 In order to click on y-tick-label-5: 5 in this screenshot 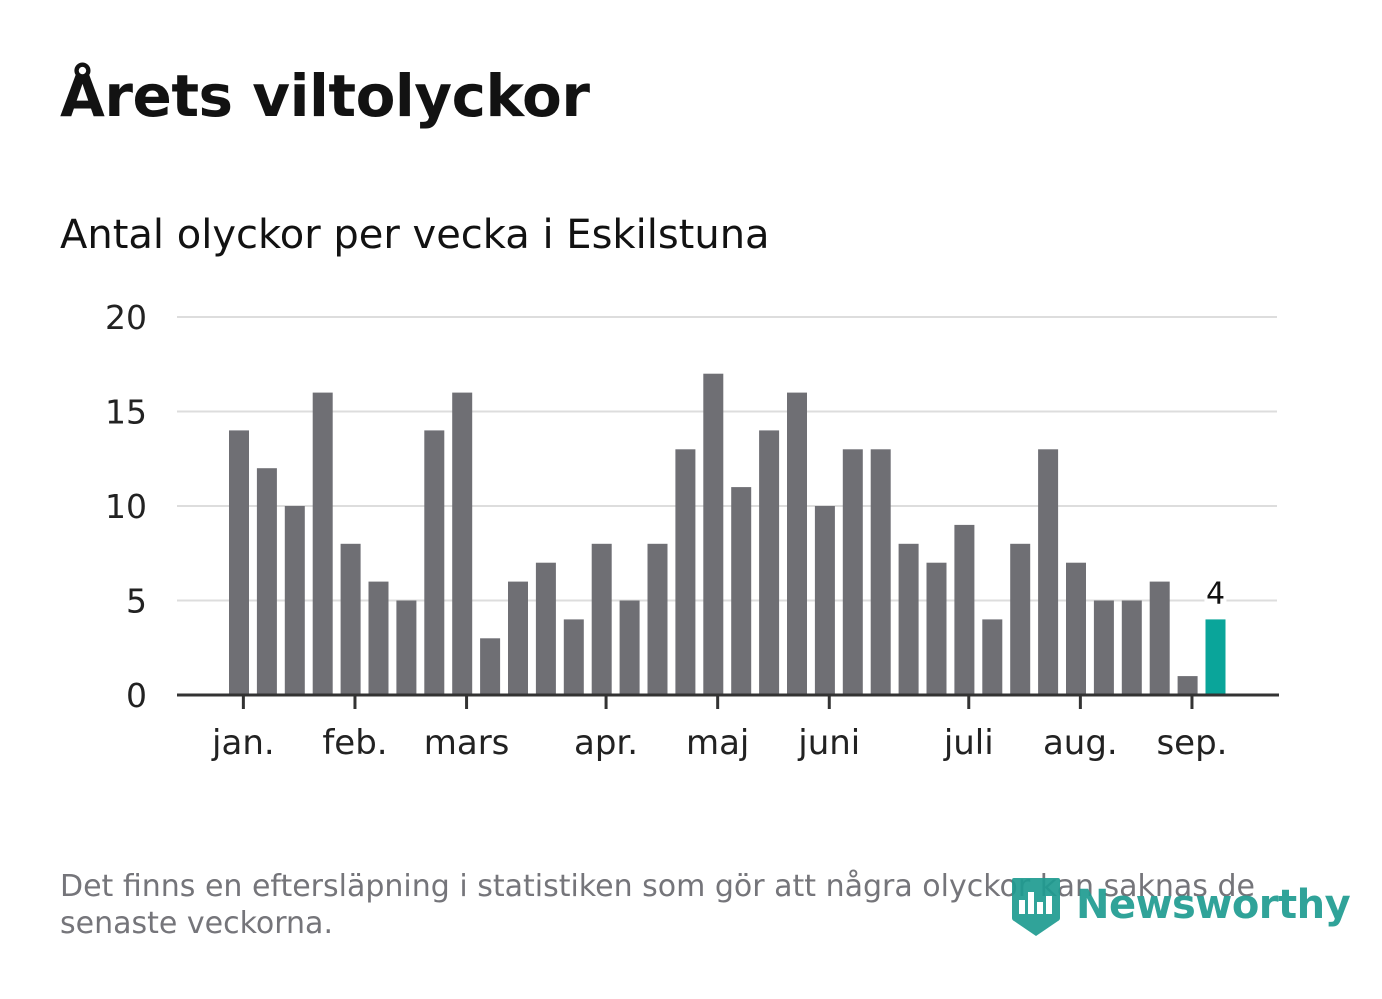, I will do `click(136, 601)`.